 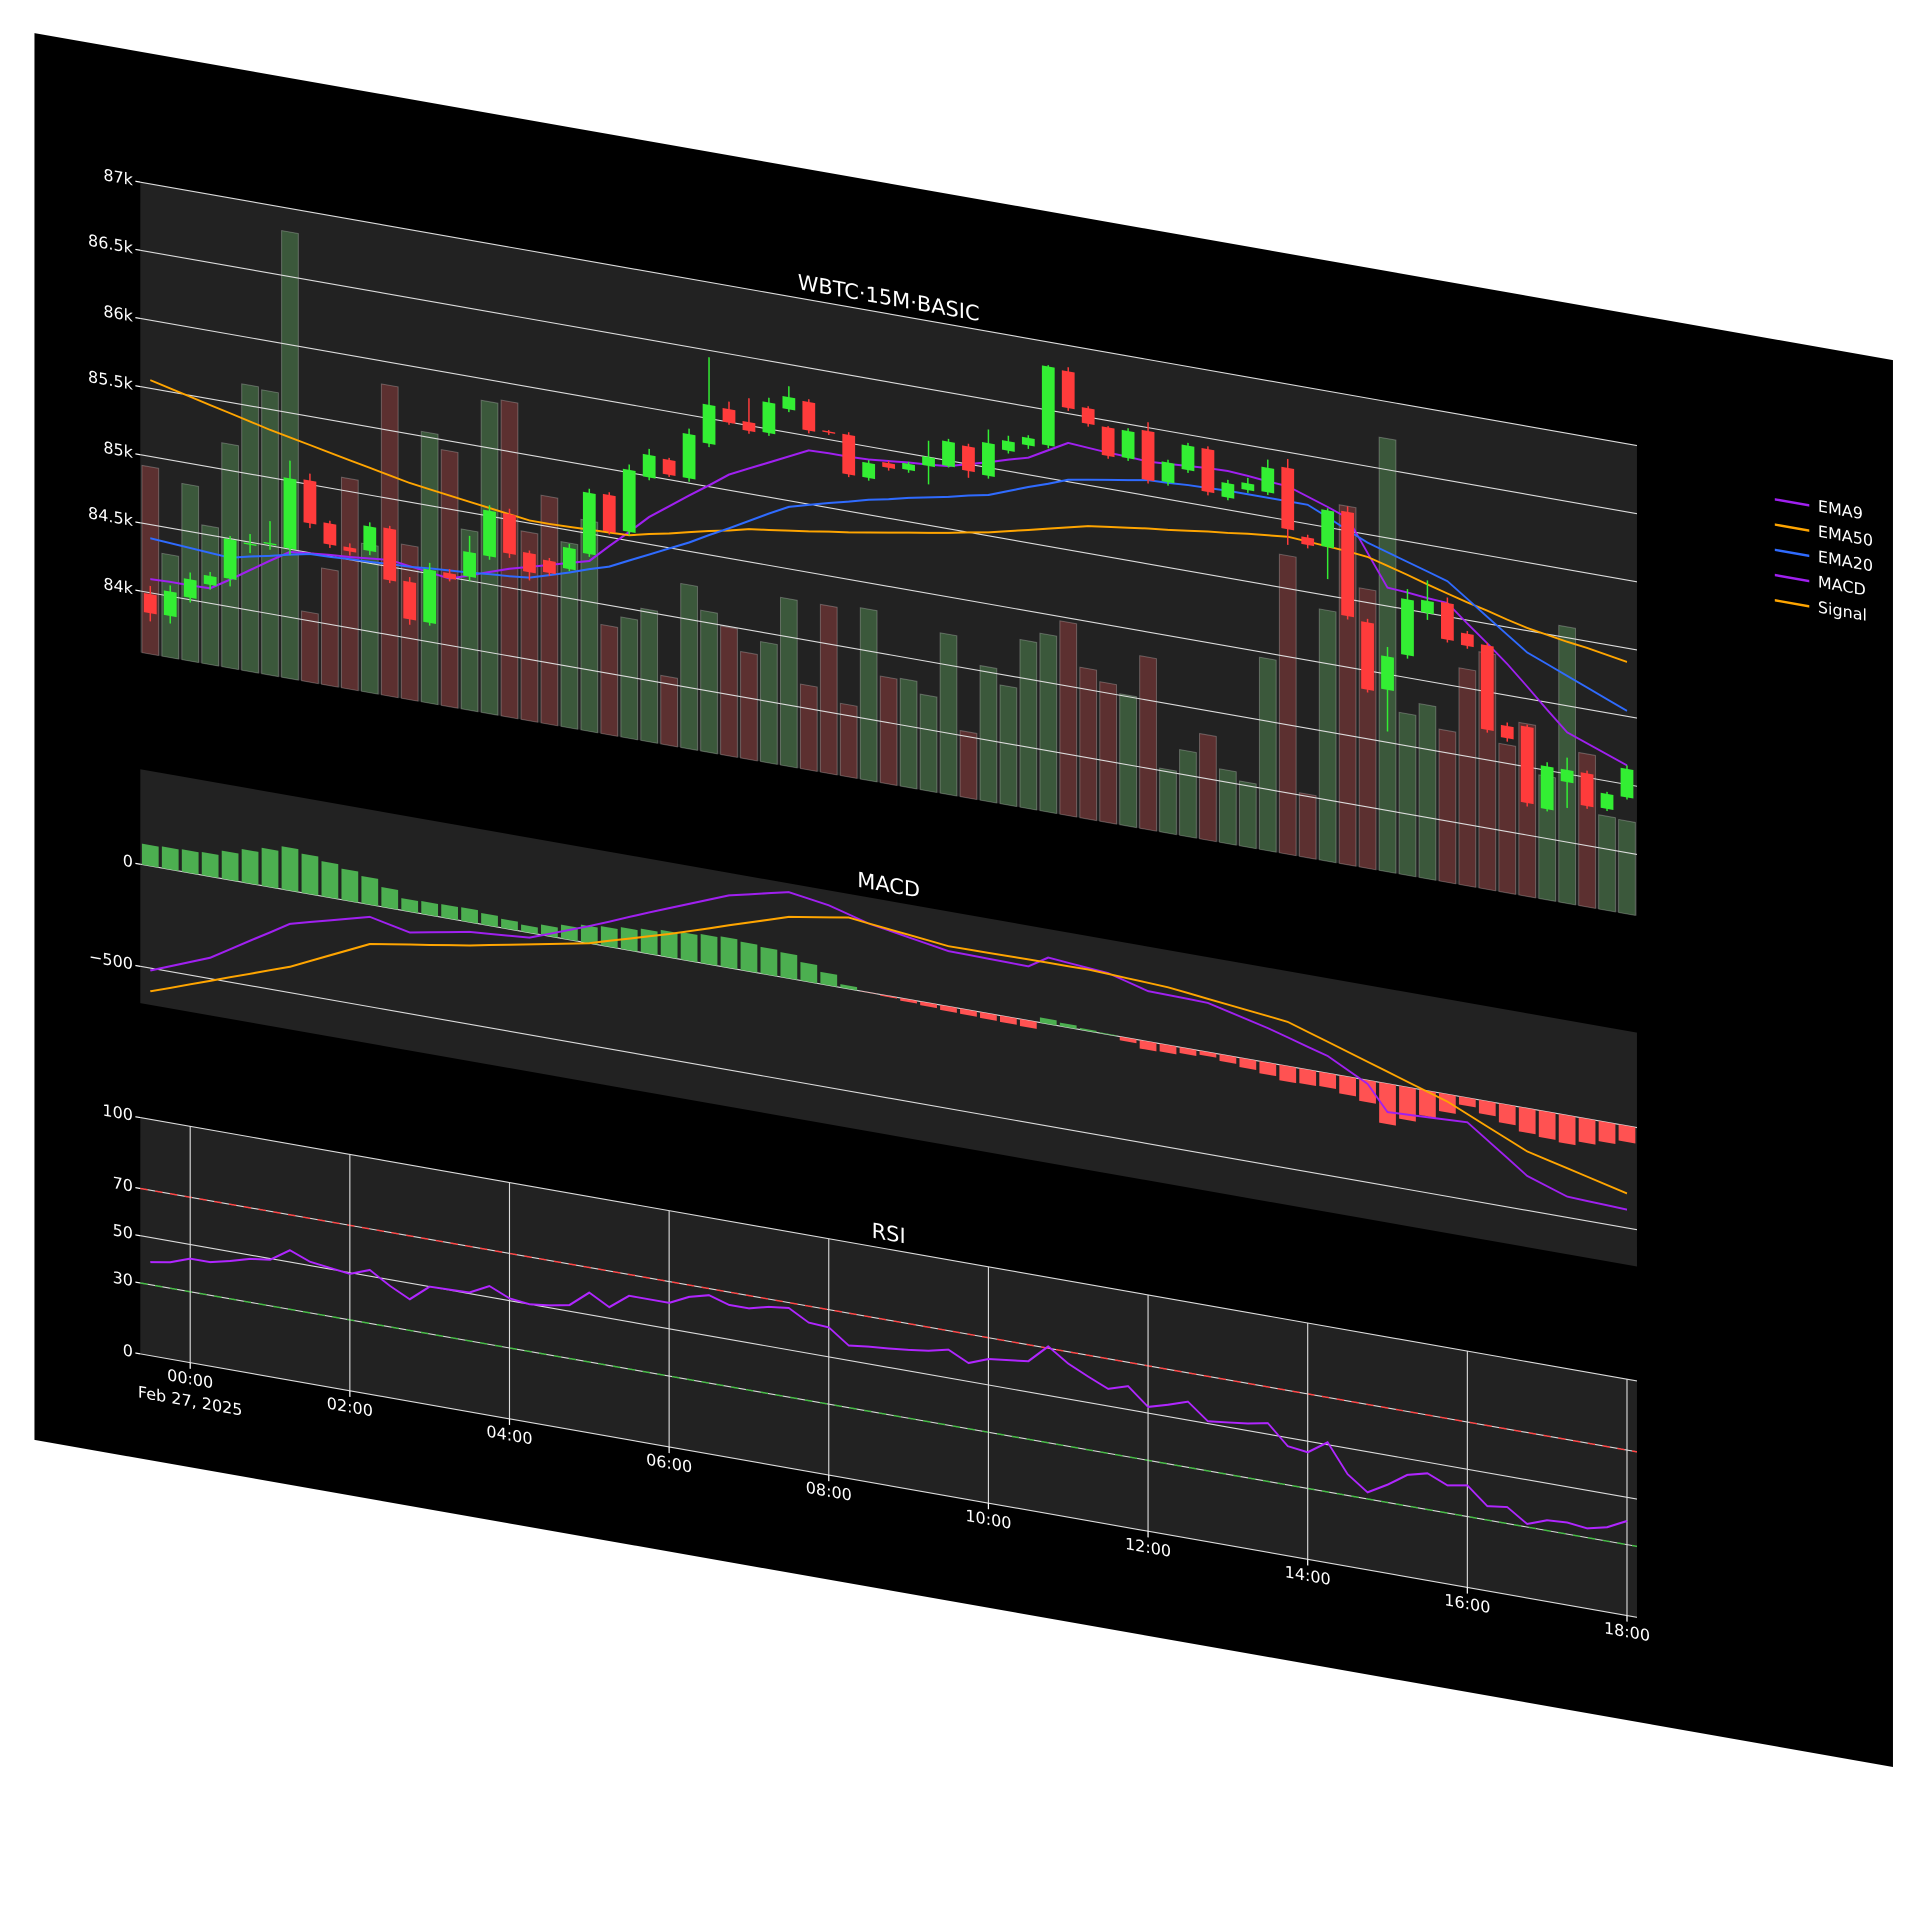 What do you see at coordinates (889, 1233) in the screenshot?
I see `chart-title: RSI` at bounding box center [889, 1233].